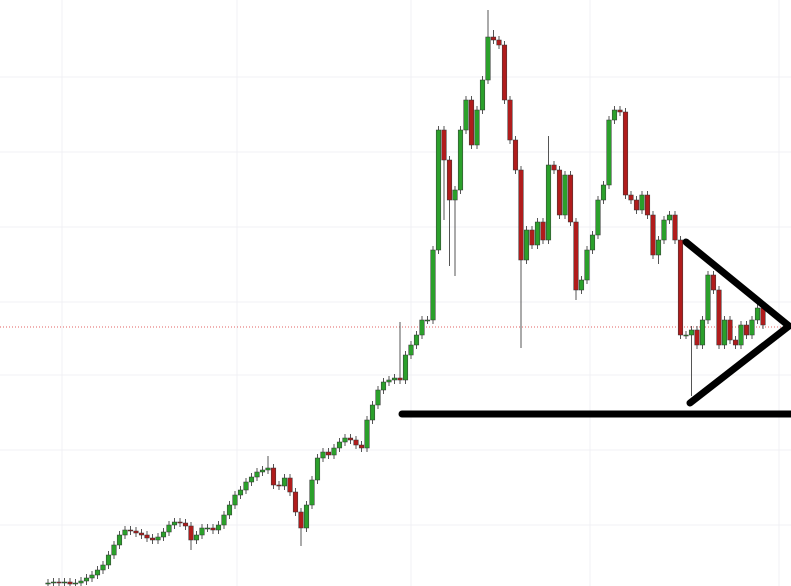 Image resolution: width=791 pixels, height=586 pixels. What do you see at coordinates (736, 284) in the screenshot?
I see `triangle-upper` at bounding box center [736, 284].